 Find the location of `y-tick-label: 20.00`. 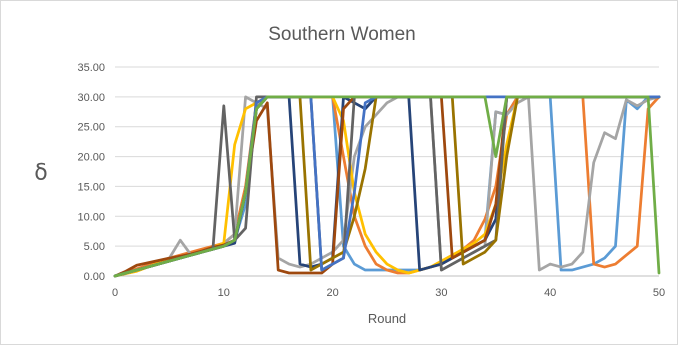

y-tick-label: 20.00 is located at coordinates (91, 158).